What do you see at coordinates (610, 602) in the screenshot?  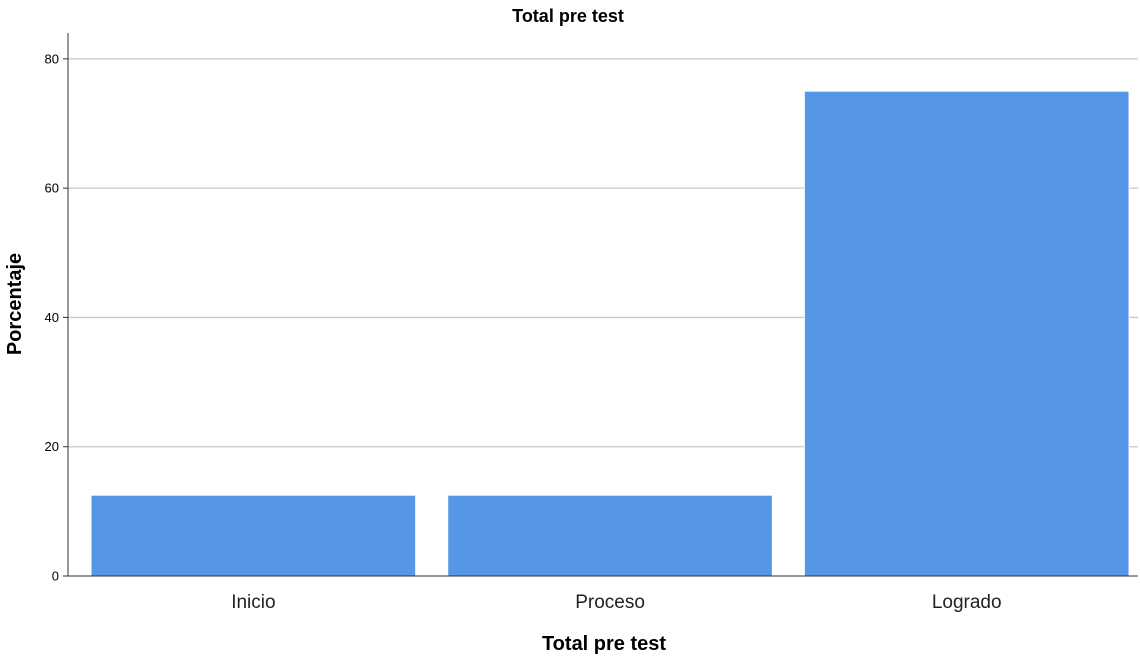 I see `x-tick-label-proceso: Proceso` at bounding box center [610, 602].